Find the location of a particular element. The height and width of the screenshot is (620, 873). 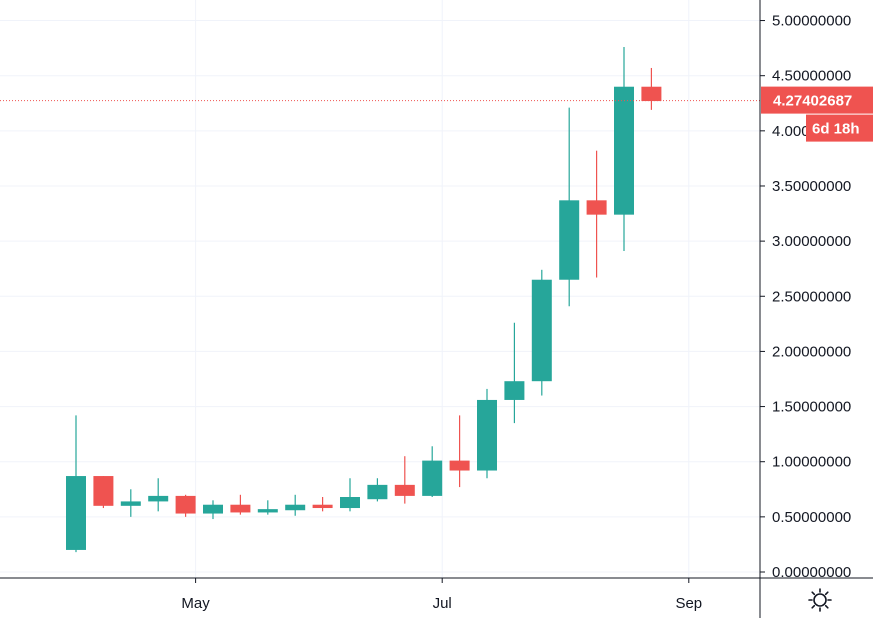

time-axis-tick-label: May is located at coordinates (195, 603).